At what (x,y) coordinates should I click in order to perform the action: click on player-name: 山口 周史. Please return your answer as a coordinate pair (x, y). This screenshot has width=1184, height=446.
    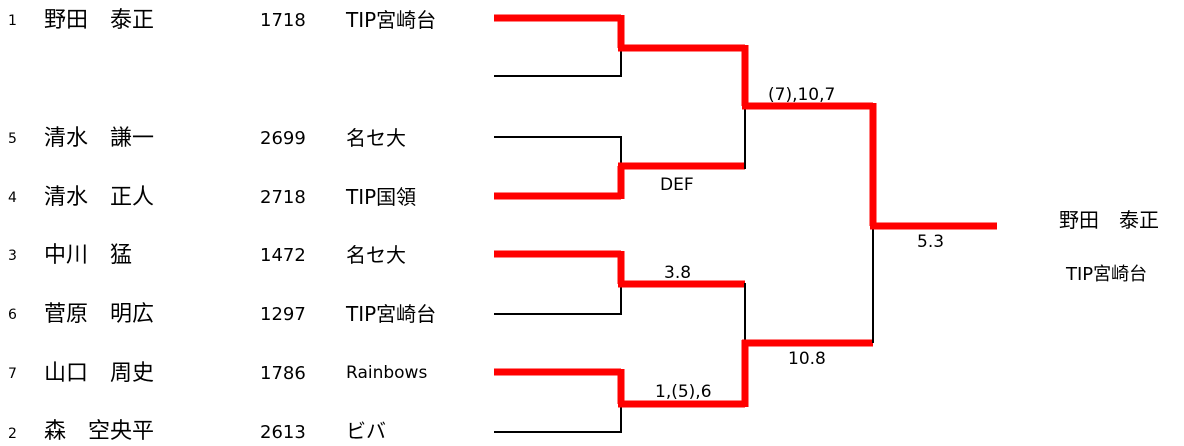
    Looking at the image, I should click on (99, 373).